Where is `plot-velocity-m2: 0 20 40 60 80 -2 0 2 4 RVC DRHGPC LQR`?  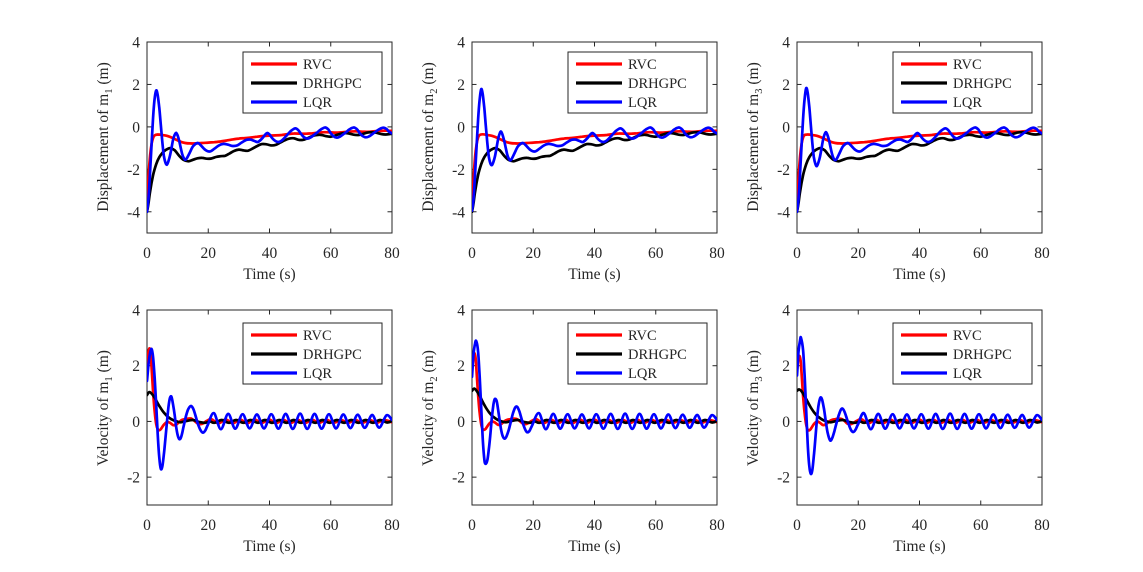 plot-velocity-m2: 0 20 40 60 80 -2 0 2 4 RVC DRHGPC LQR is located at coordinates (588, 419).